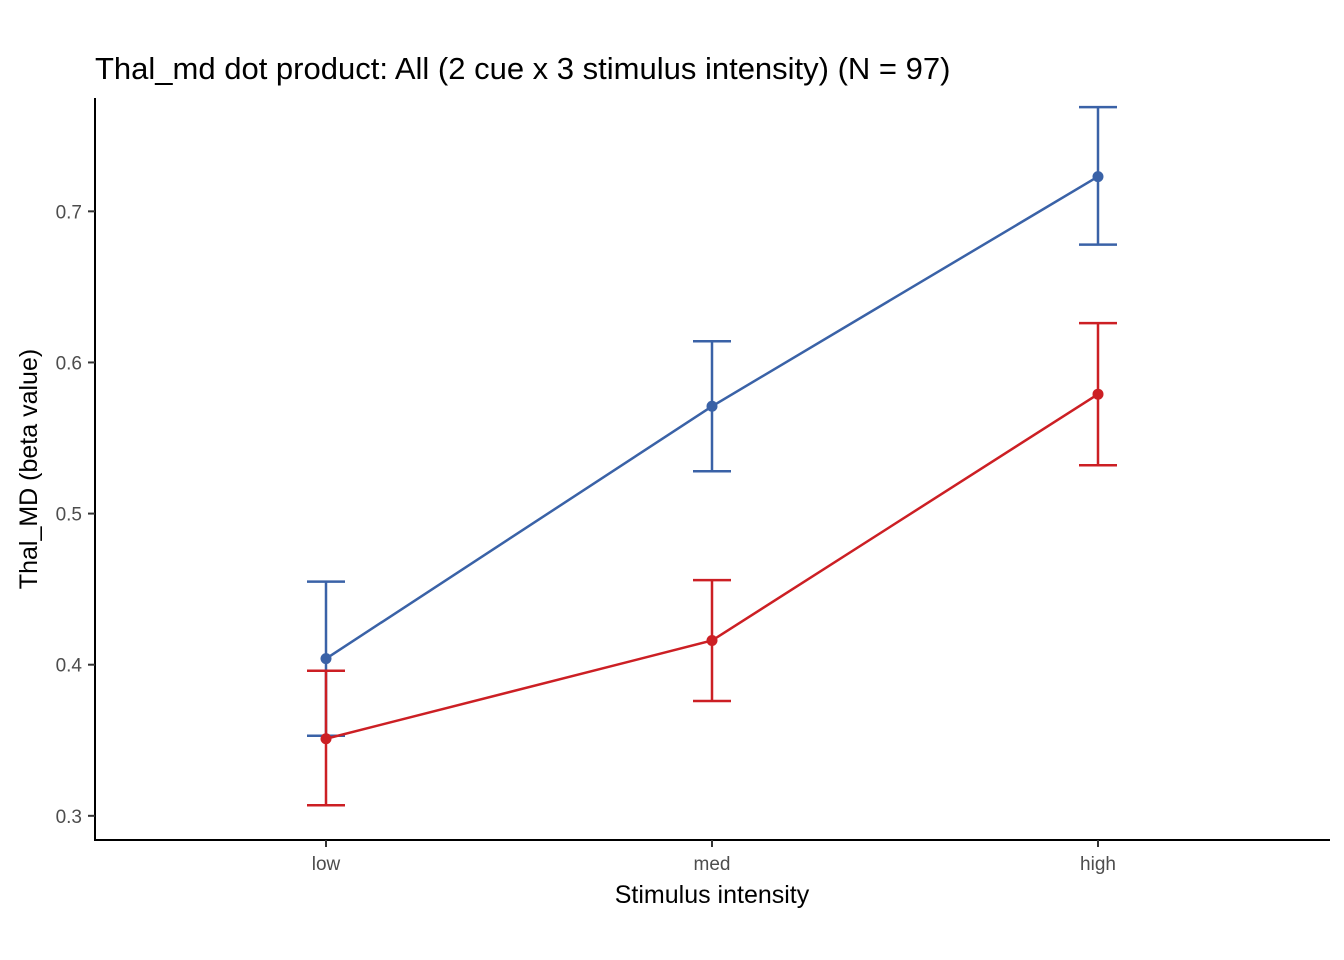 The image size is (1344, 960). Describe the element at coordinates (712, 864) in the screenshot. I see `x-tick-label: med` at that location.